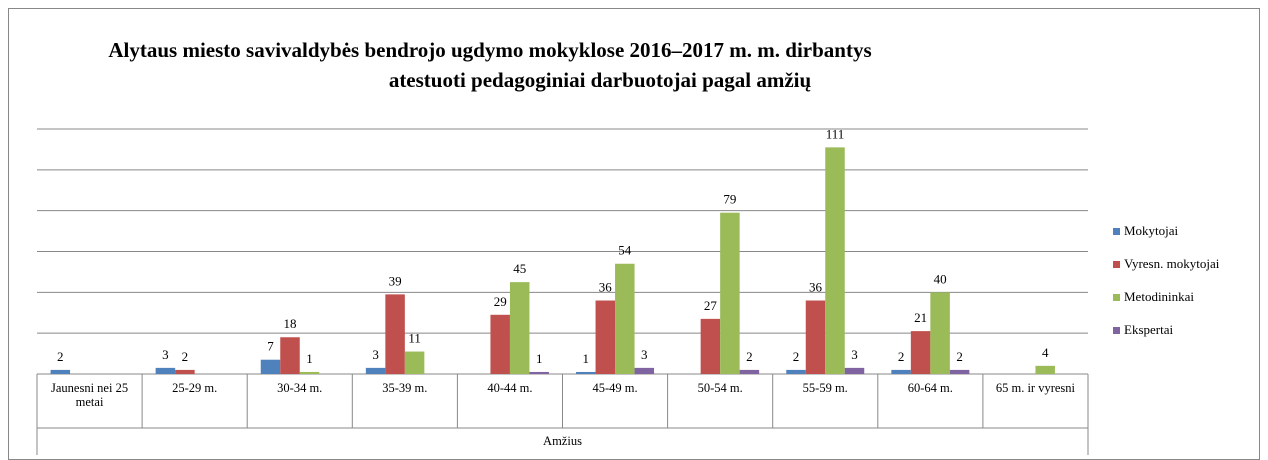 This screenshot has height=460, width=1268. Describe the element at coordinates (1151, 230) in the screenshot. I see `legend-label: Mokytojai` at that location.